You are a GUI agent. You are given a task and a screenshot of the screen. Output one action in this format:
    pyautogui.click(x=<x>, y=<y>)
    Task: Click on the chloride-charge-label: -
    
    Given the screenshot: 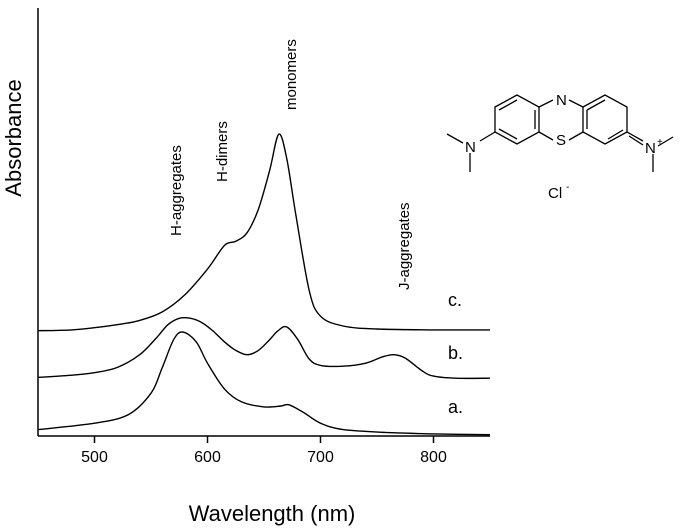 What is the action you would take?
    pyautogui.click(x=567, y=187)
    